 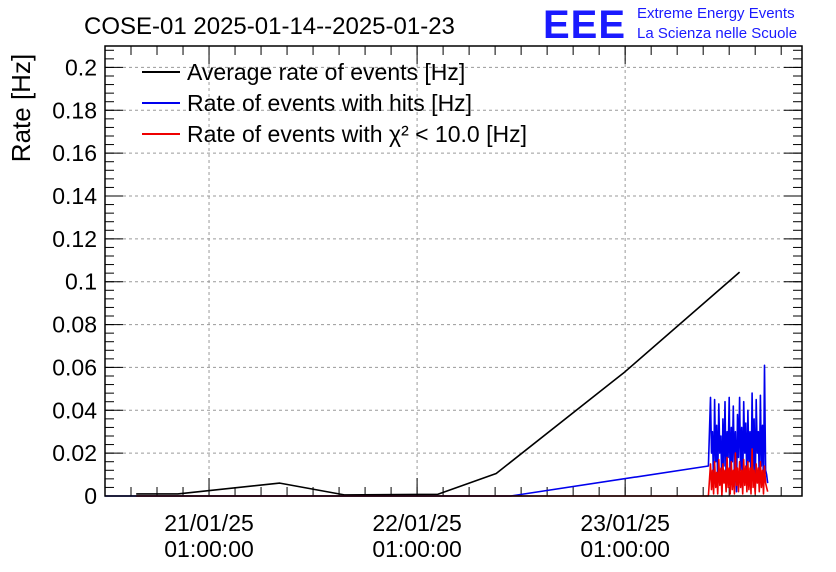 What do you see at coordinates (717, 33) in the screenshot?
I see `logo-line-2: La Scienza nelle Scuole` at bounding box center [717, 33].